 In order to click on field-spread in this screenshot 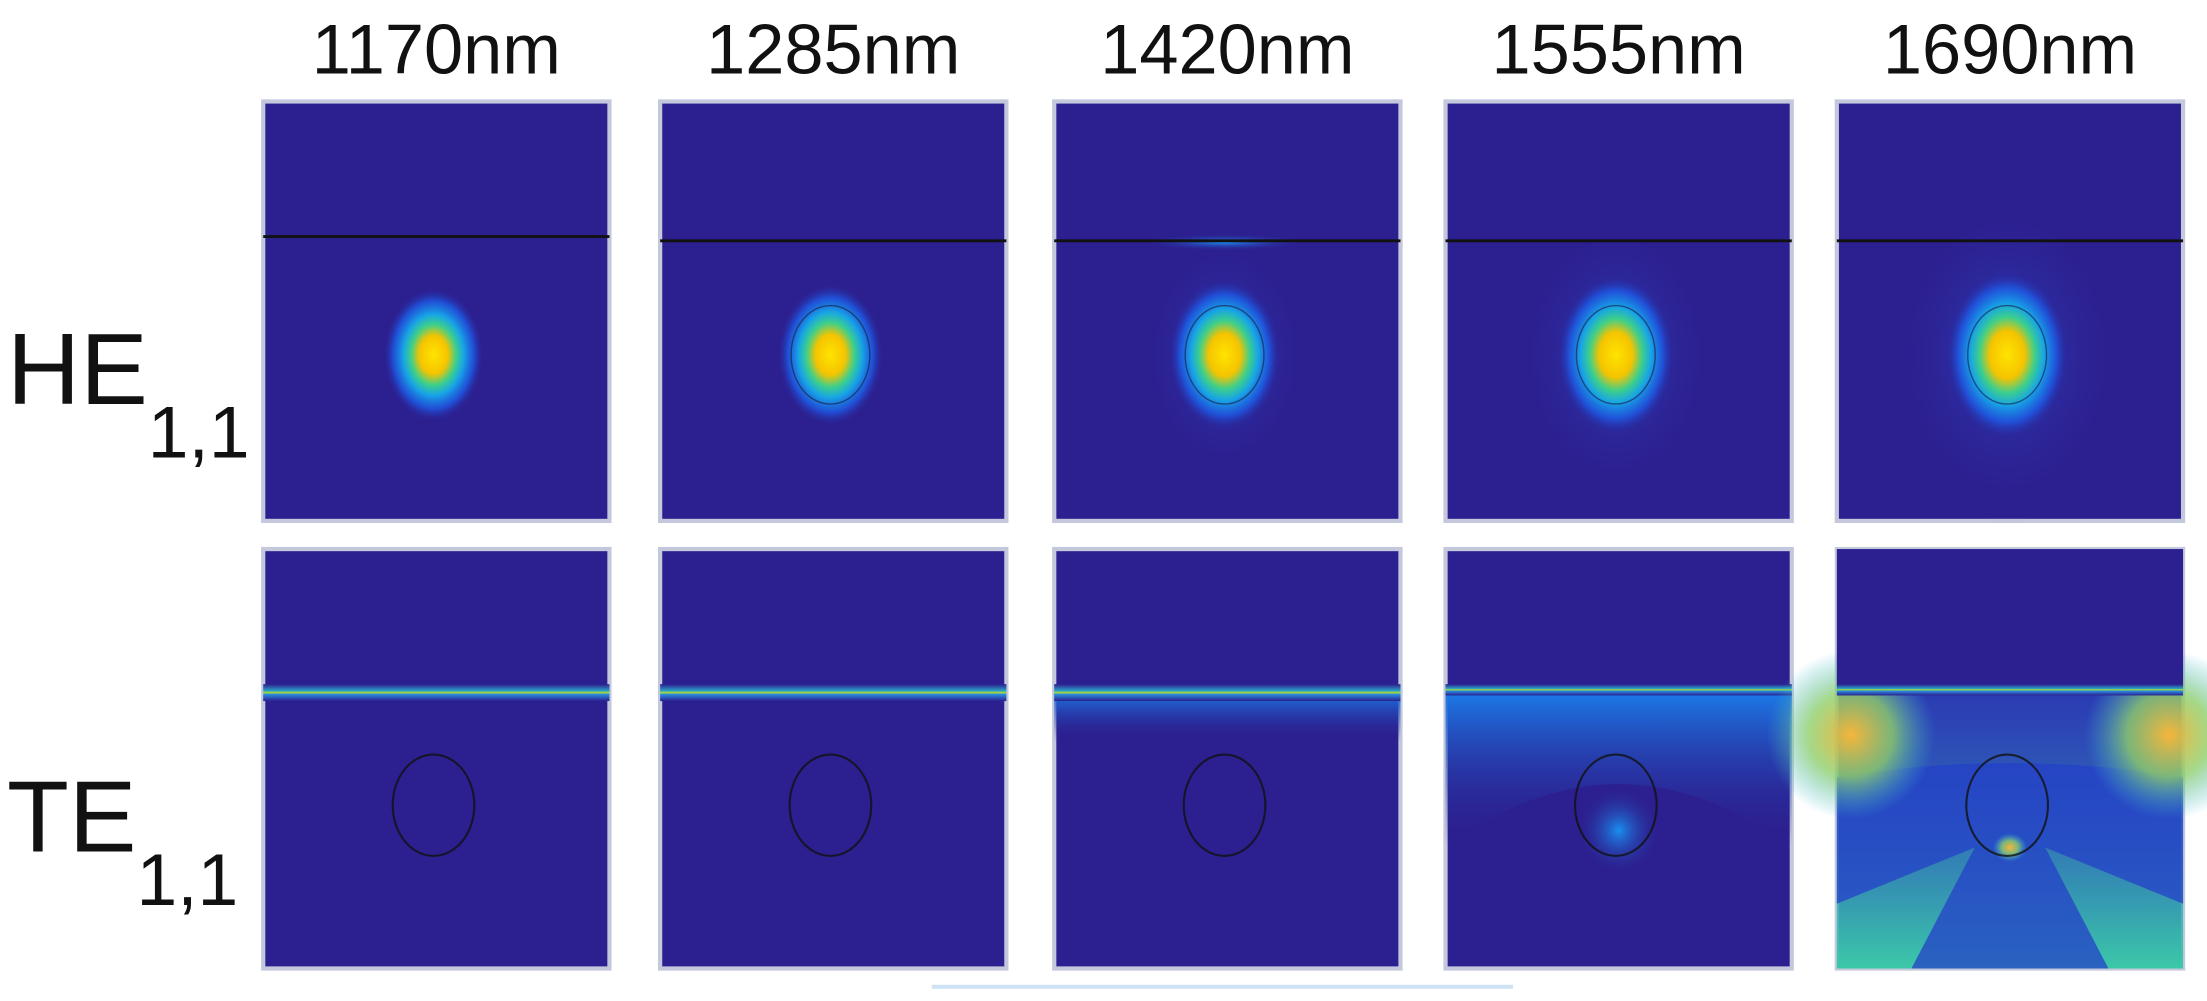, I will do `click(1618, 770)`.